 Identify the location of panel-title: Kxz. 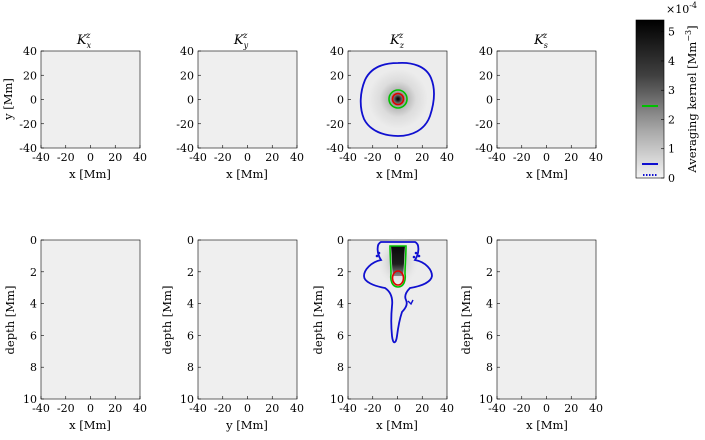
(84, 40).